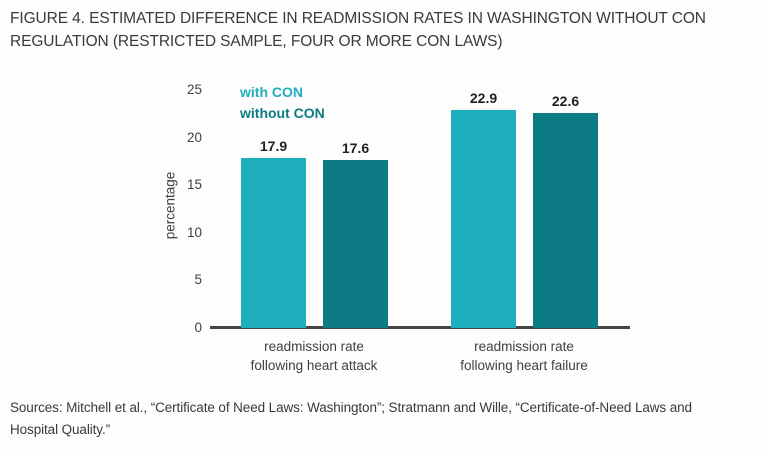 The width and height of the screenshot is (768, 451). I want to click on y-tick-label: 25, so click(194, 89).